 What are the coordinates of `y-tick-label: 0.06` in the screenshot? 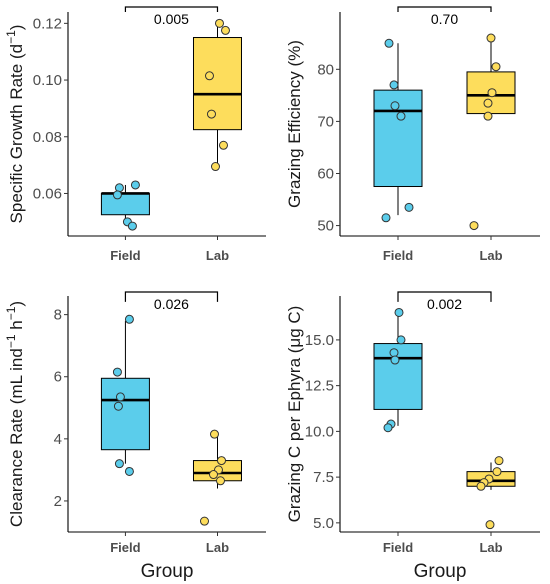 It's located at (47, 193).